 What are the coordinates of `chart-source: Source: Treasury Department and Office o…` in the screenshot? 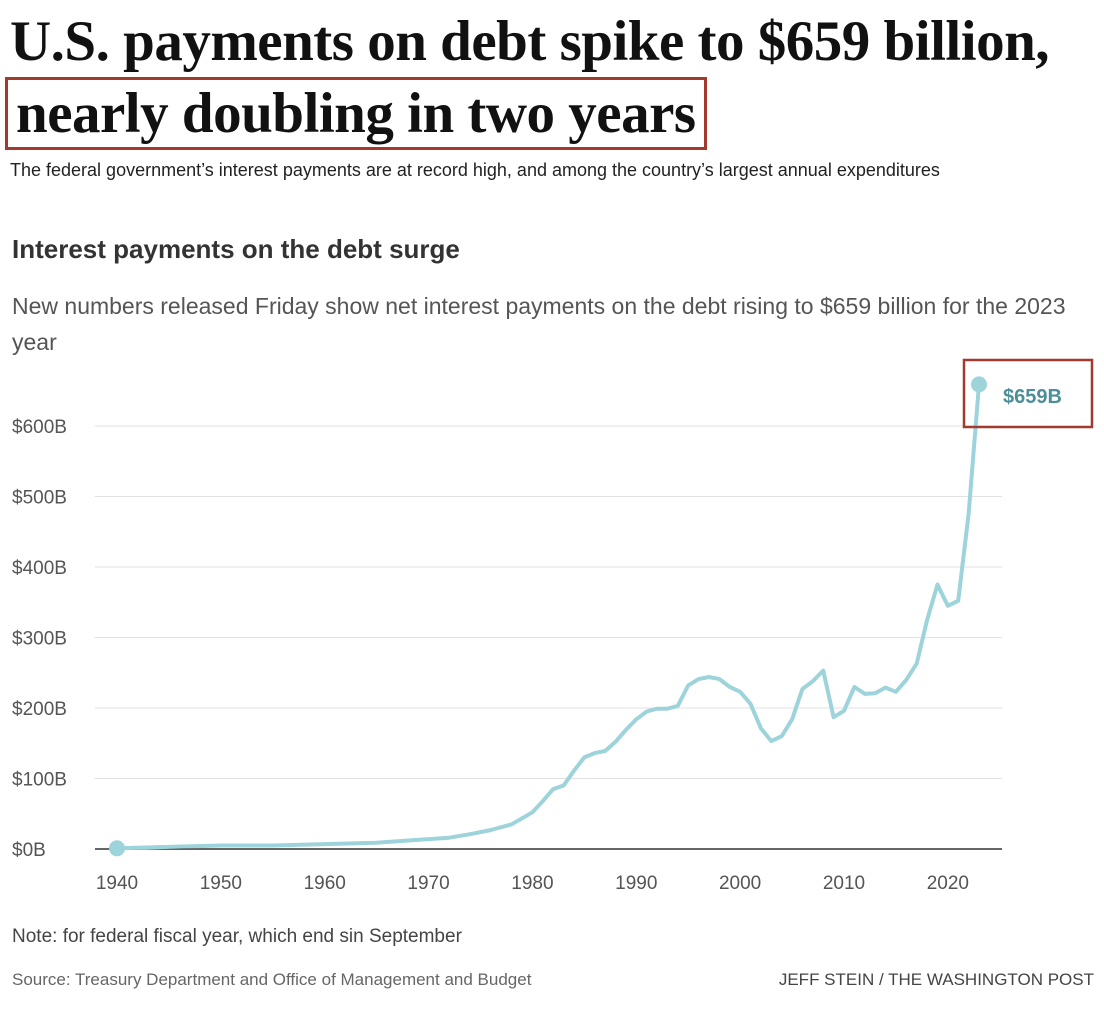 It's located at (272, 979).